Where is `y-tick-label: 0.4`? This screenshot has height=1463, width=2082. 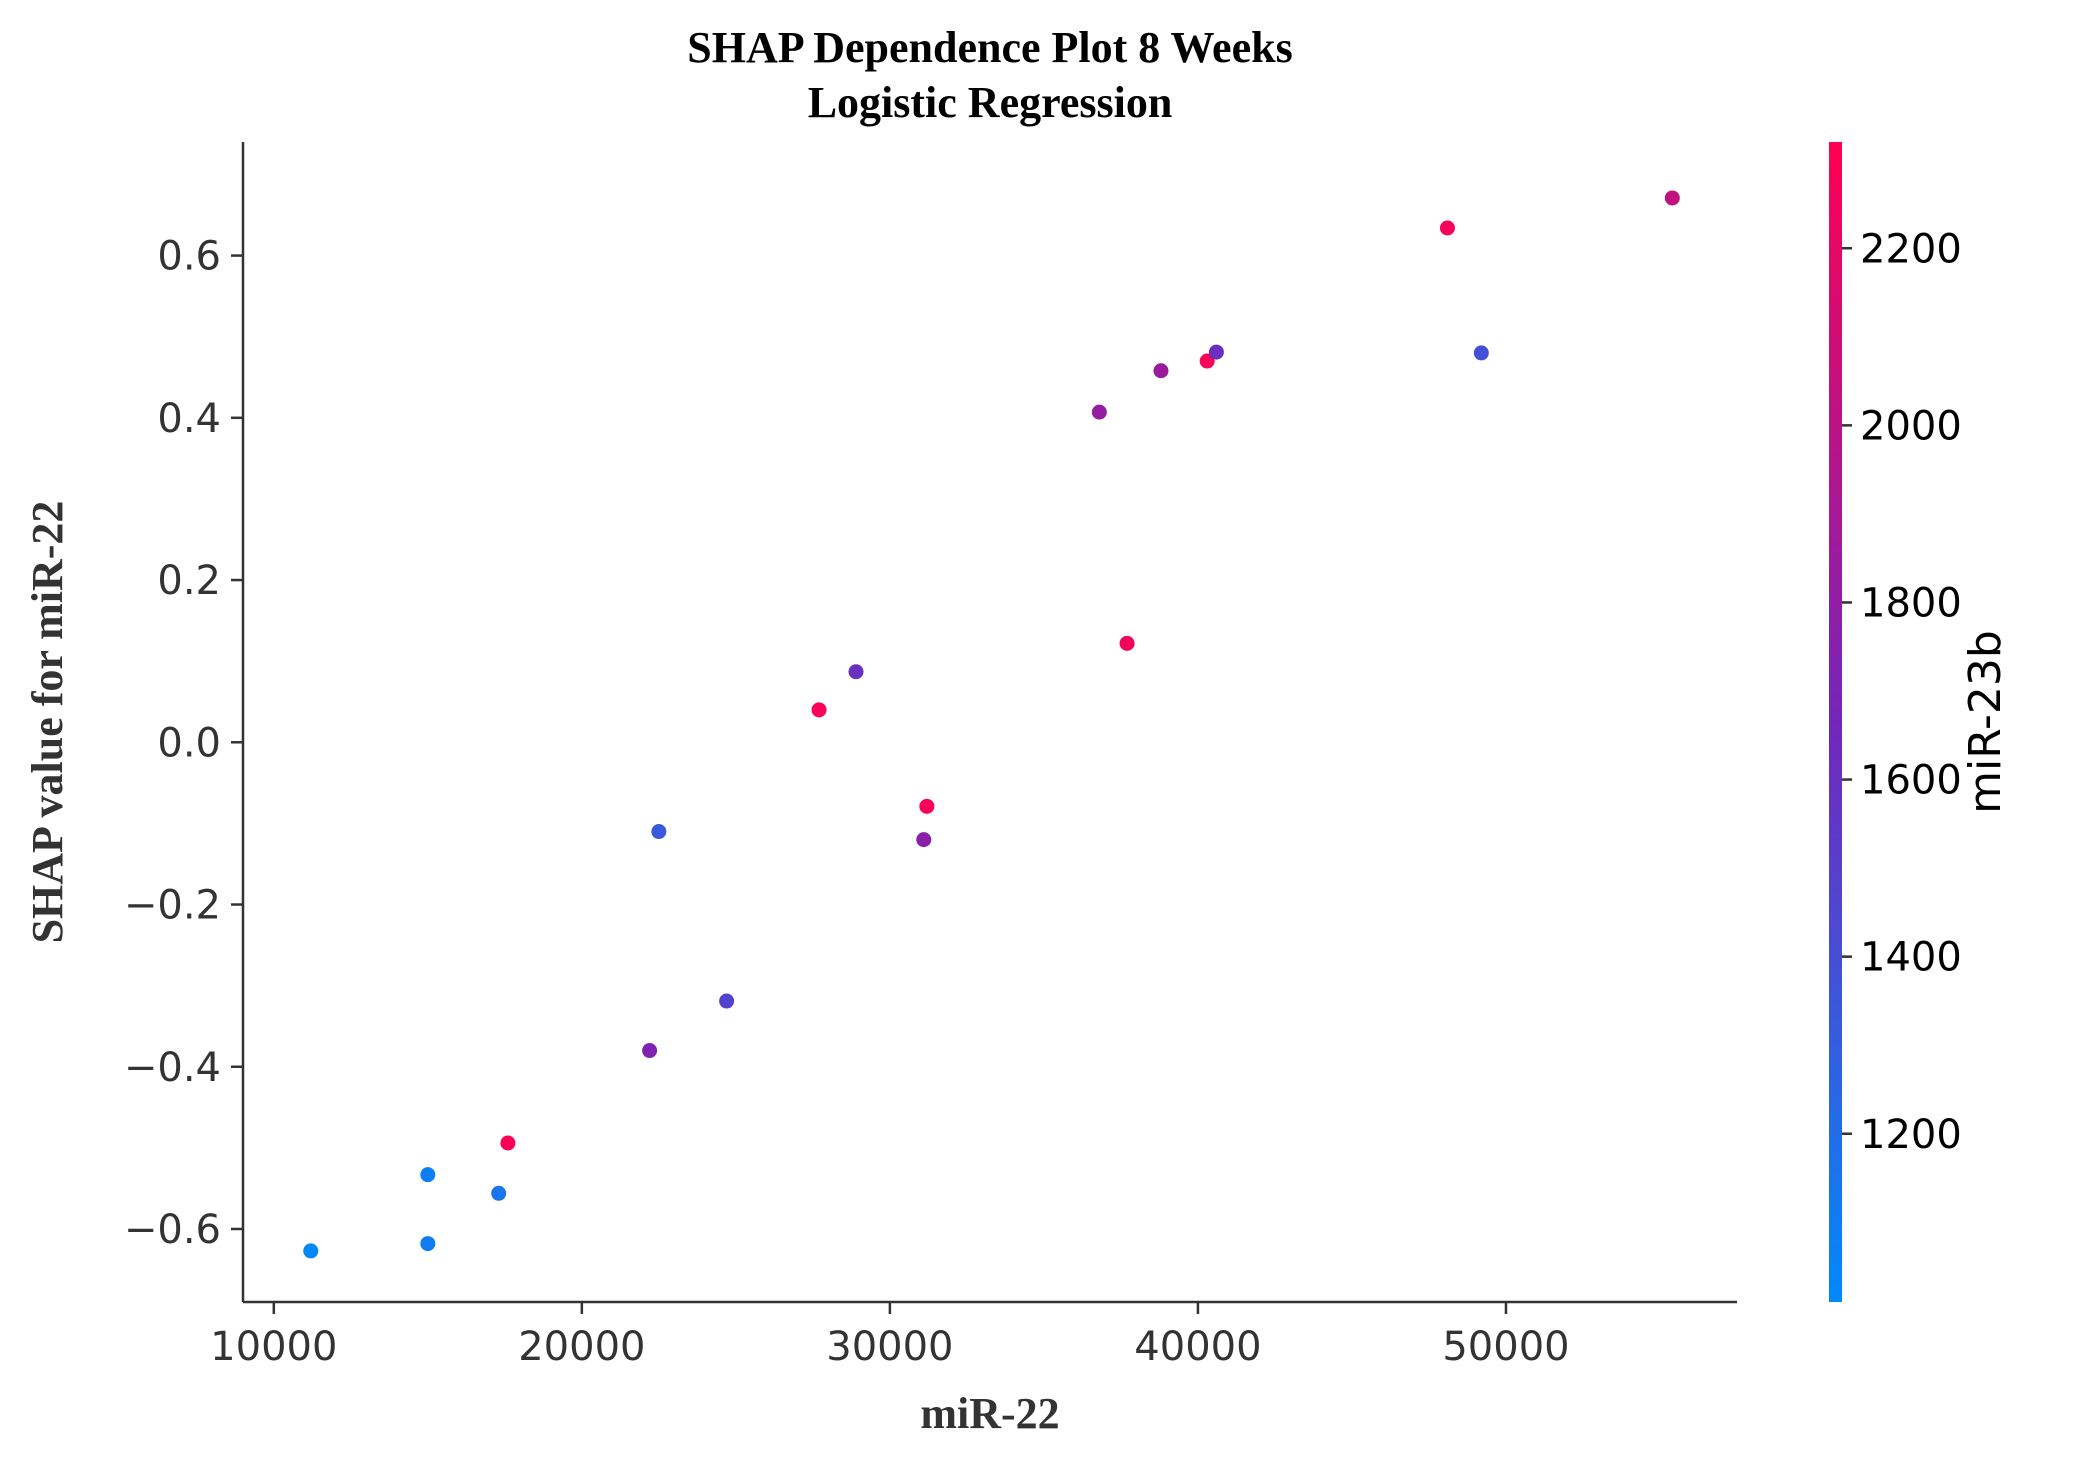 y-tick-label: 0.4 is located at coordinates (189, 419).